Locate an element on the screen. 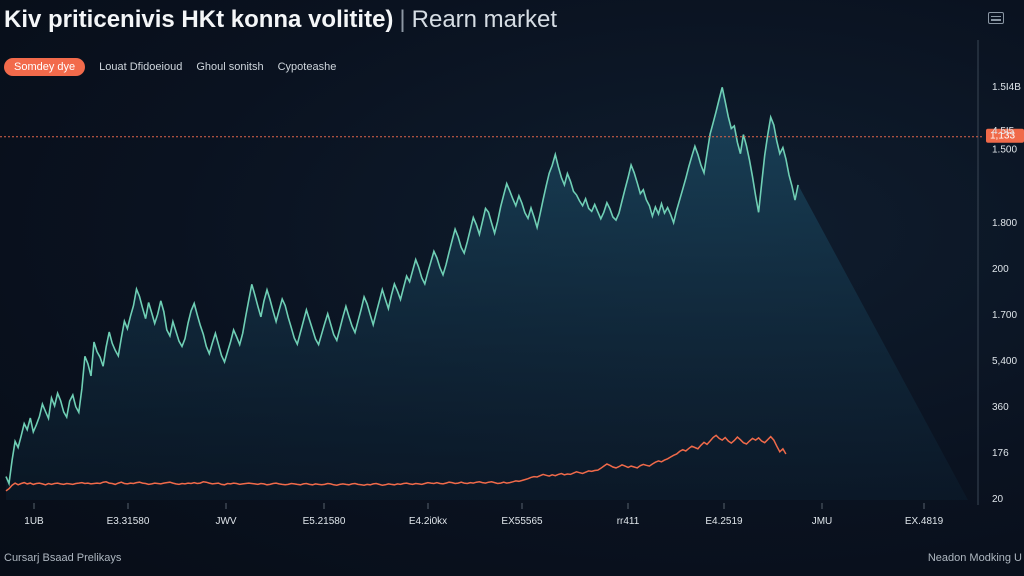  y-tick-label: 360 is located at coordinates (1000, 407).